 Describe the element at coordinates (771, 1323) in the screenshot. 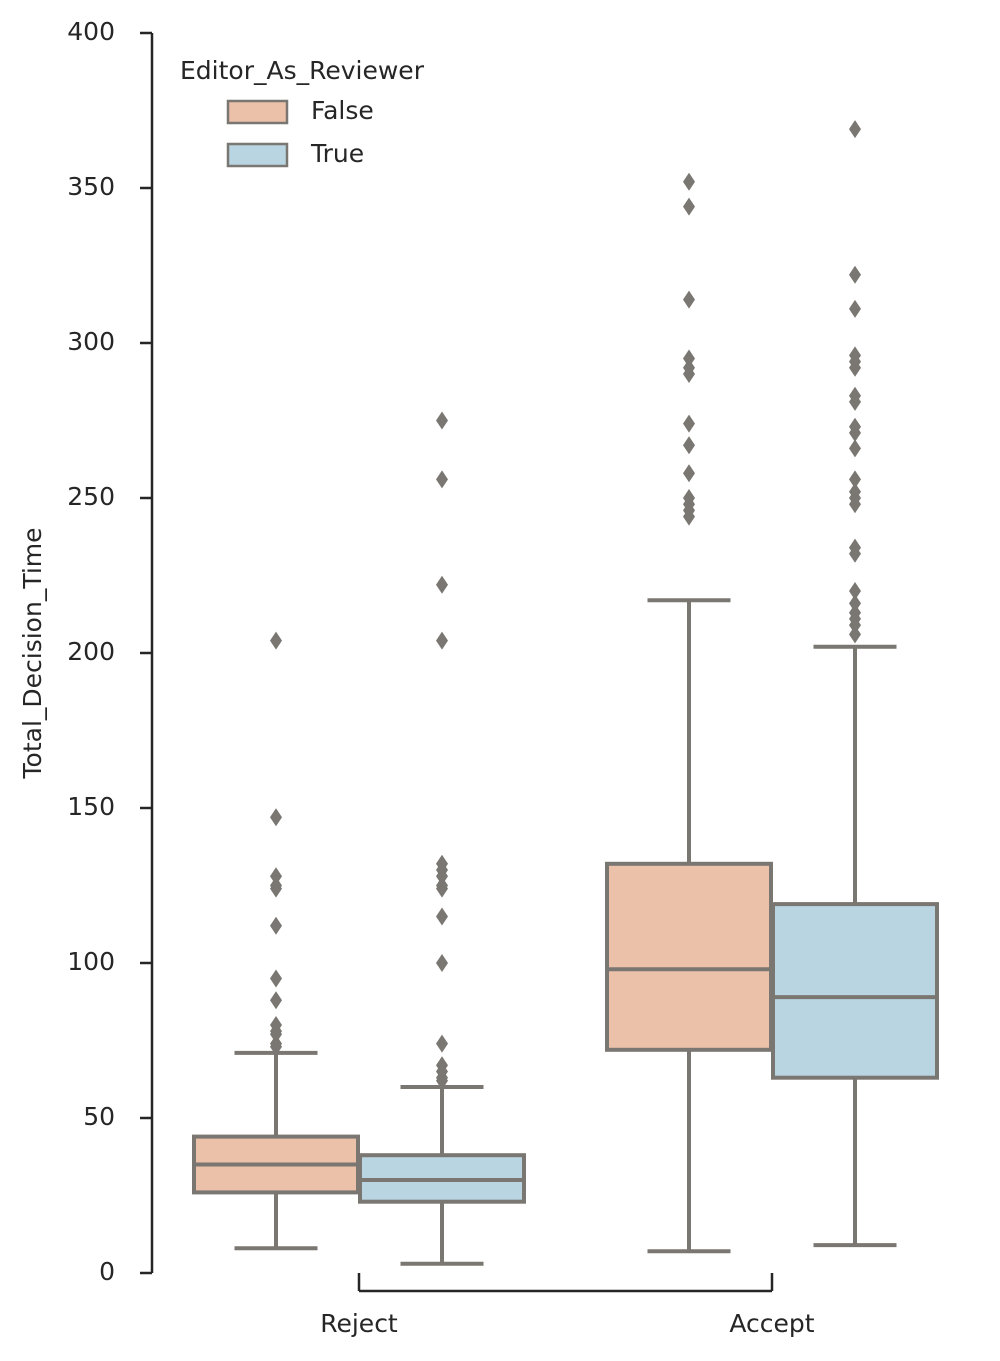

I see `x-tick-label: Accept` at that location.